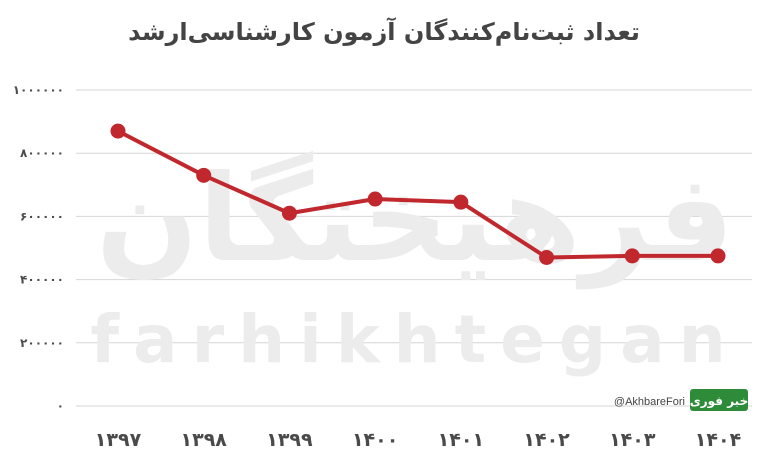  Describe the element at coordinates (649, 402) in the screenshot. I see `credit-handle: @AkhbareFori` at that location.